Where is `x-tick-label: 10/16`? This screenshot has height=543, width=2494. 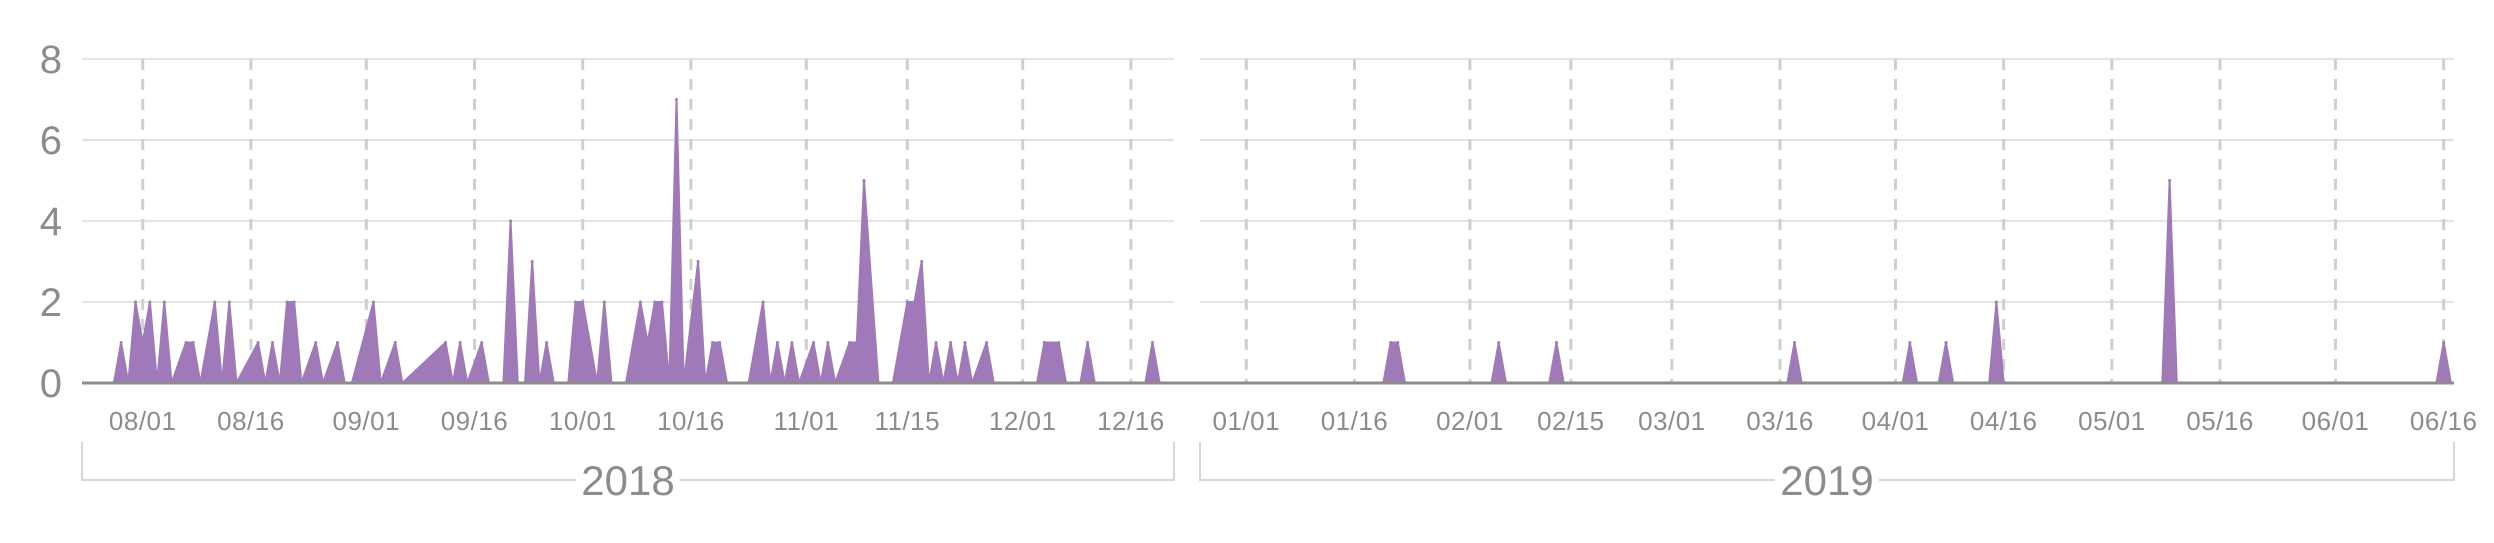
x-tick-label: 10/16 is located at coordinates (691, 421).